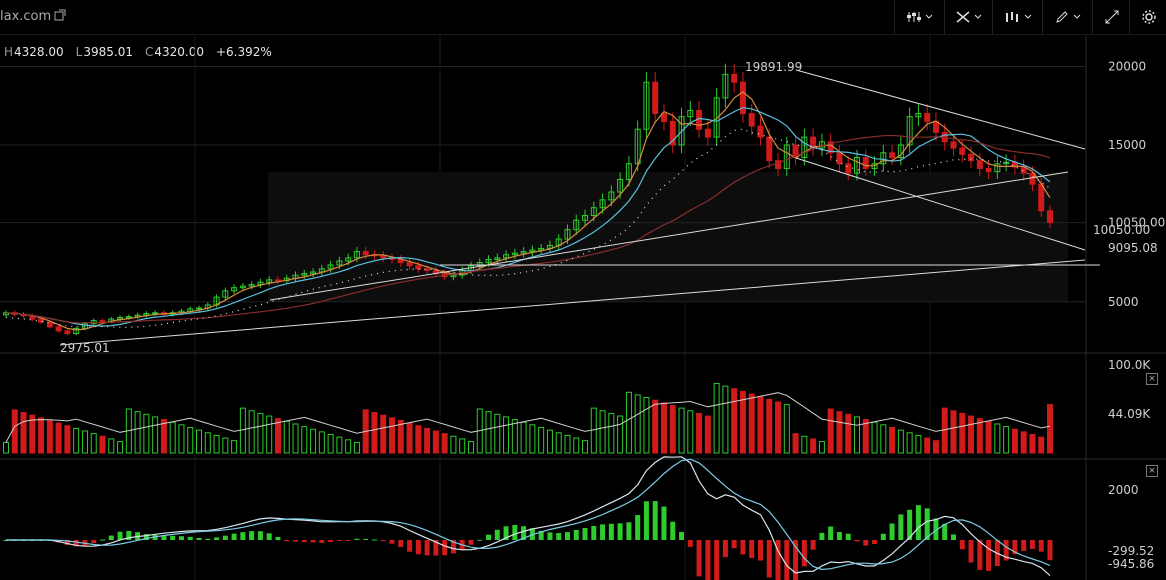  Describe the element at coordinates (940, 109) in the screenshot. I see `trendline` at that location.